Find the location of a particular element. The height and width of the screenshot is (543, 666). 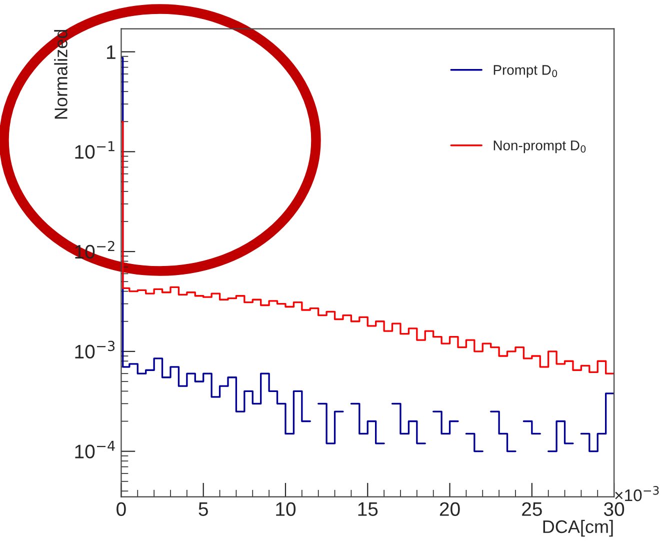

x-tick-label: 25 is located at coordinates (532, 509).